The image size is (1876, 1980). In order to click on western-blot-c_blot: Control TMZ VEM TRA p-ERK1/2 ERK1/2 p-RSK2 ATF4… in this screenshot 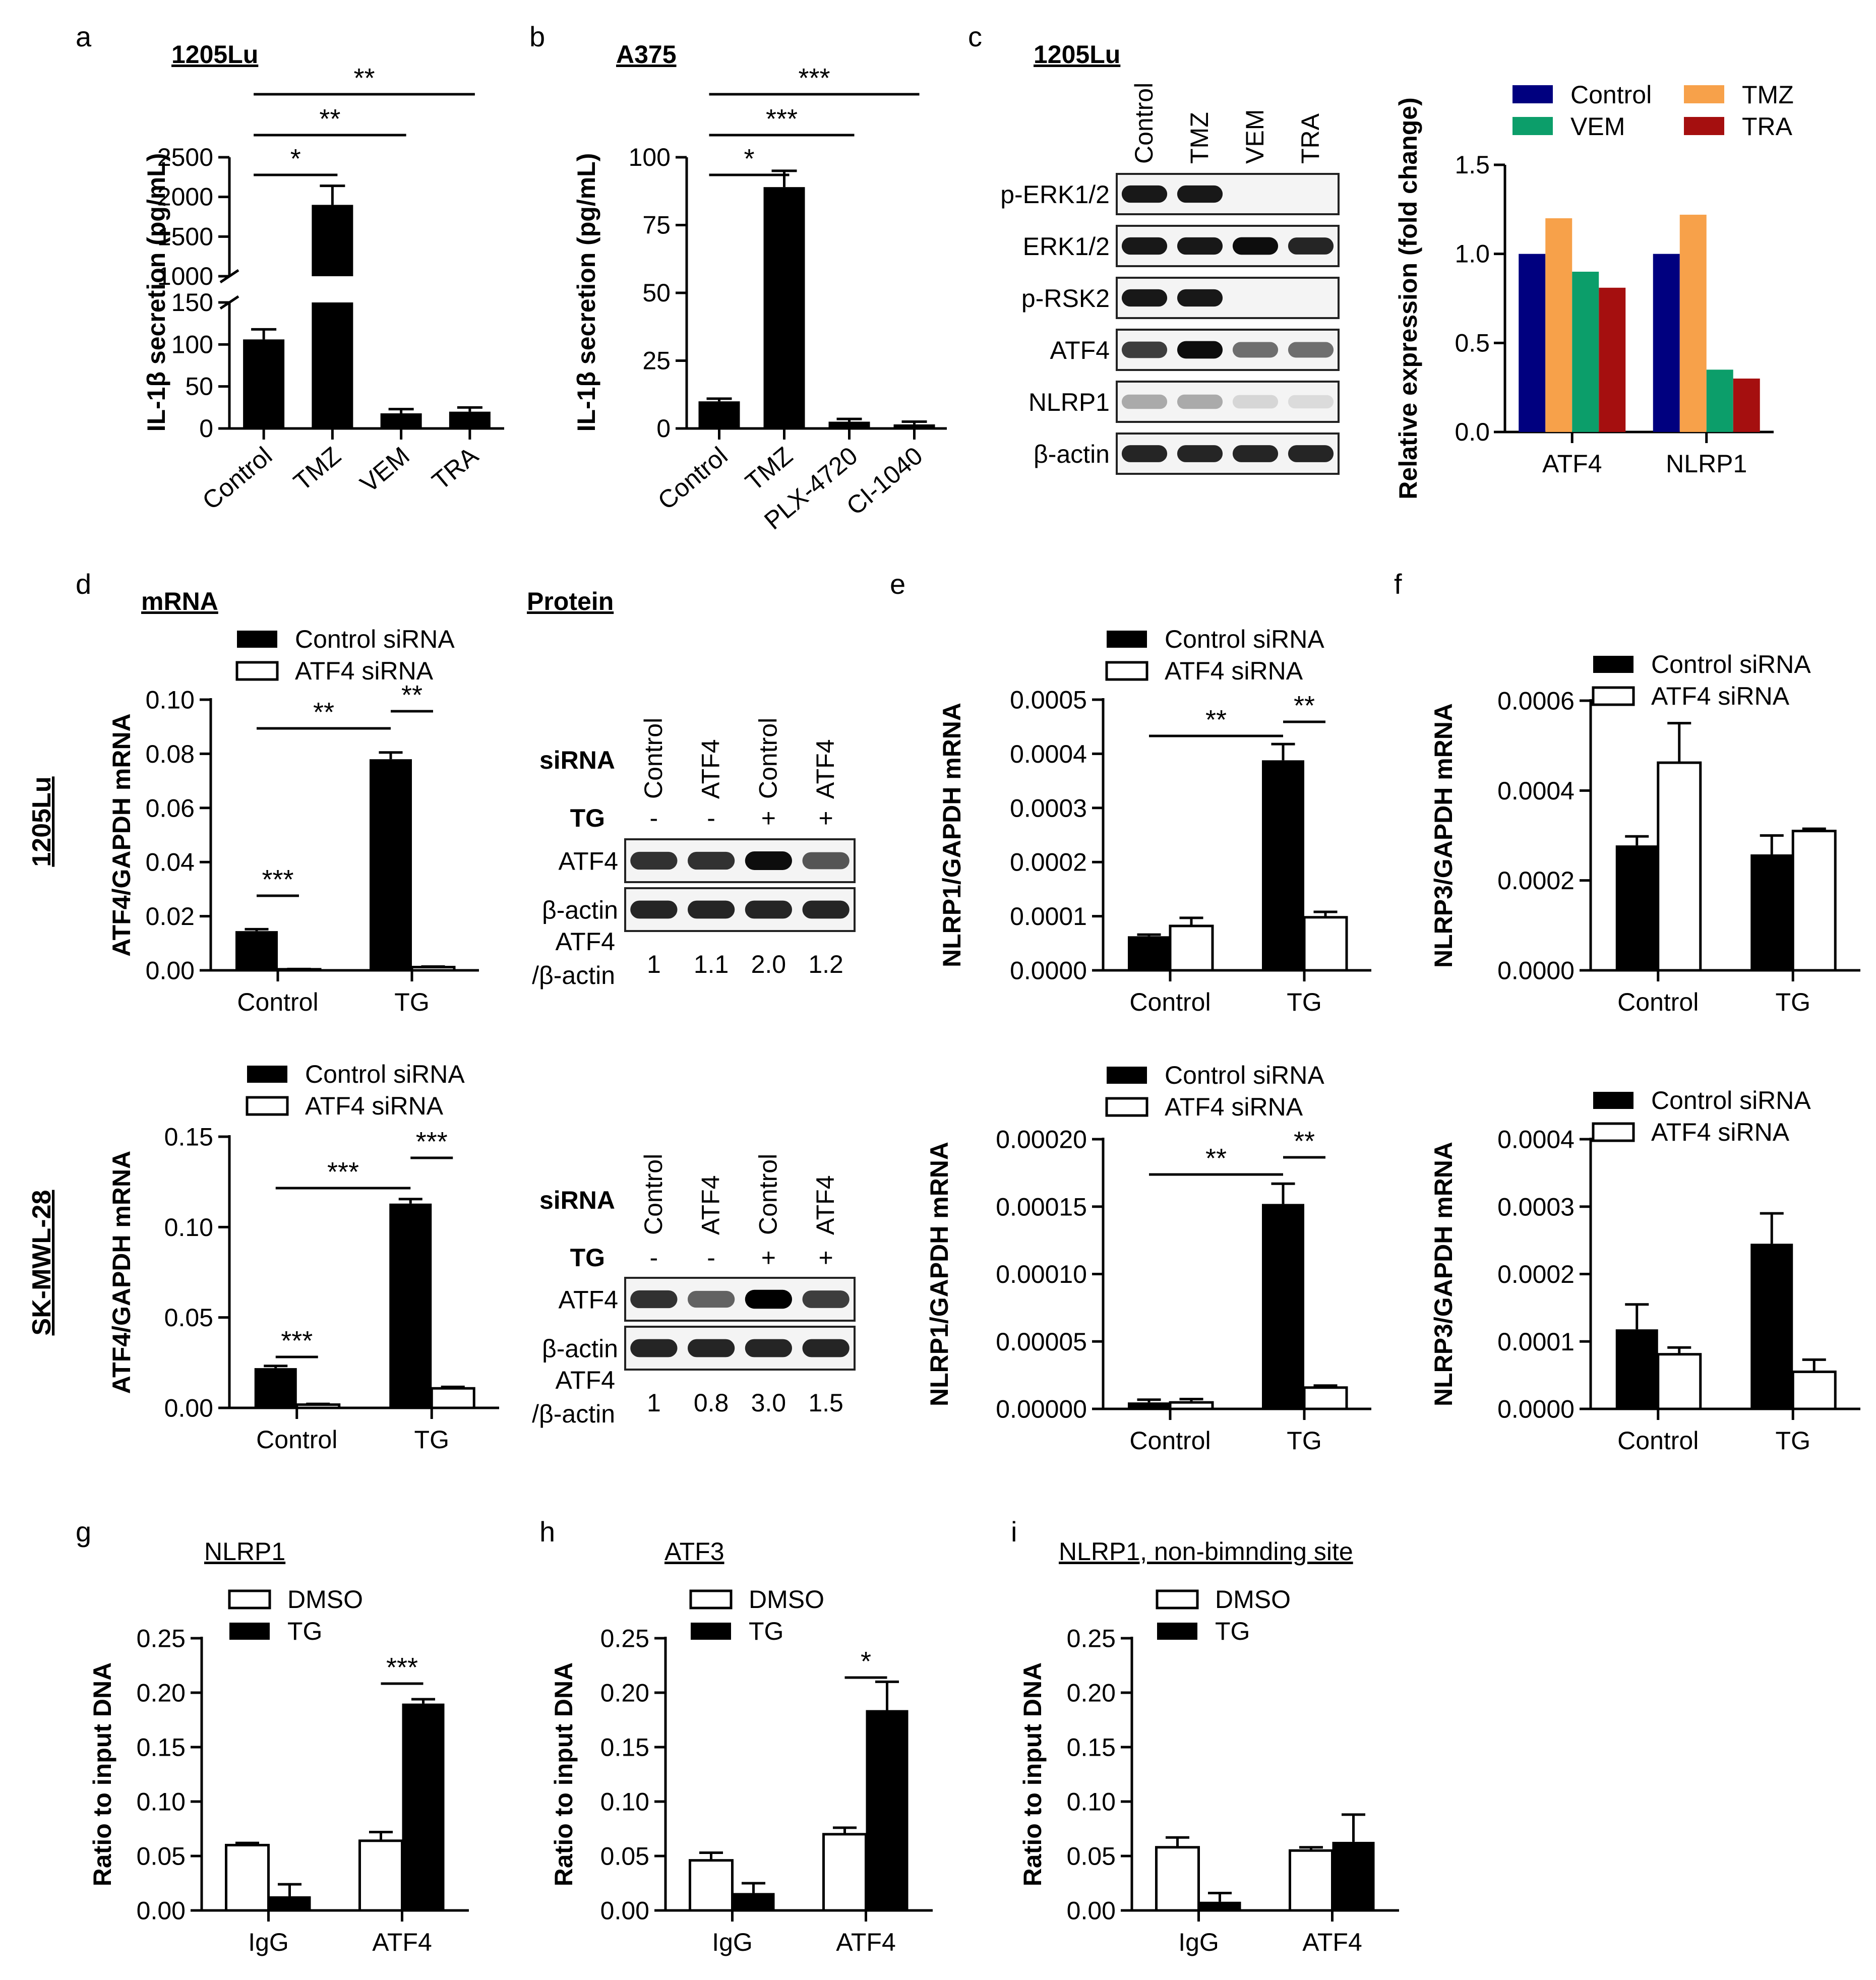, I will do `click(1170, 279)`.